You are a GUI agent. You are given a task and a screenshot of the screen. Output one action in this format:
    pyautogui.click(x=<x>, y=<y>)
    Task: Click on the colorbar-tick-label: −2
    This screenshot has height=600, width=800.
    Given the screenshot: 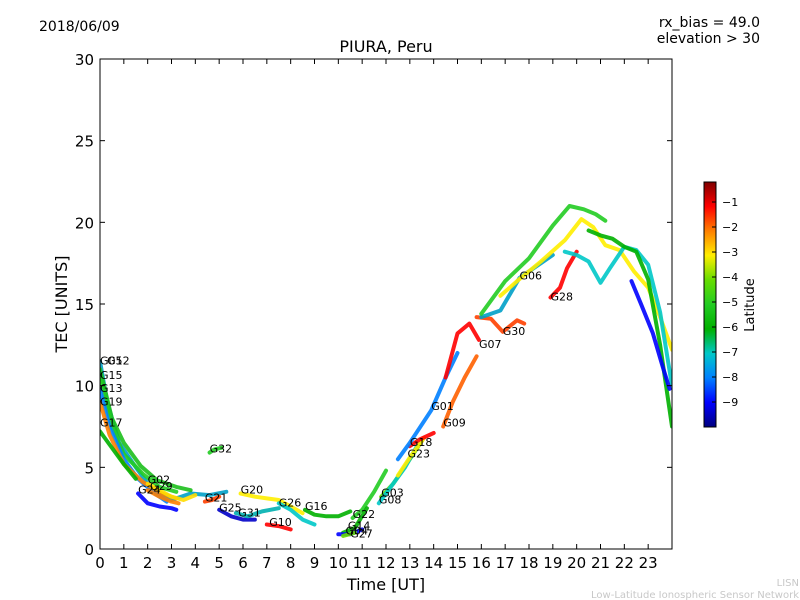 What is the action you would take?
    pyautogui.click(x=730, y=227)
    